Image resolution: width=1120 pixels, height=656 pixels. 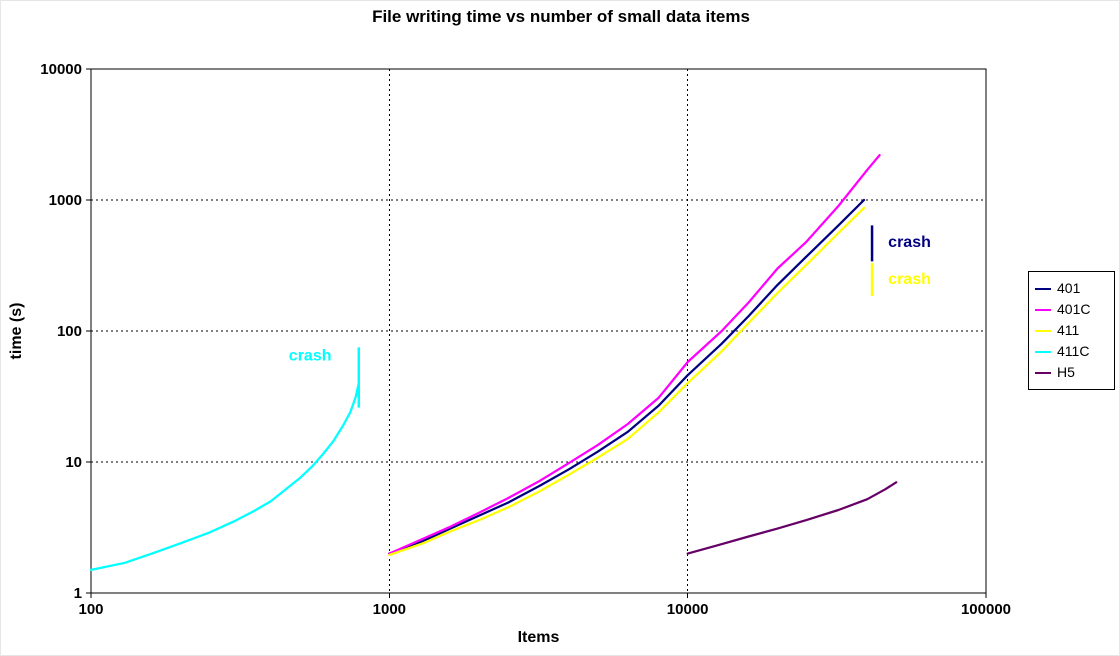 What do you see at coordinates (792, 518) in the screenshot?
I see `series-line-H5` at bounding box center [792, 518].